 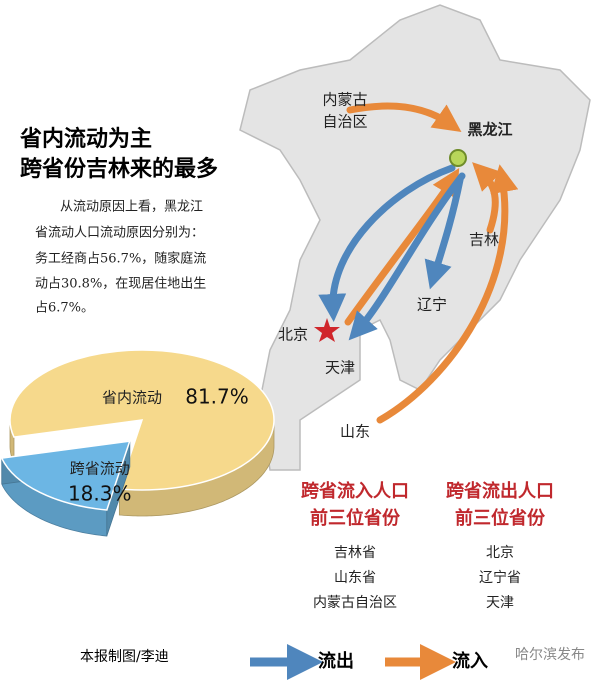 I want to click on inflow-title: 前三位省份, so click(x=355, y=518).